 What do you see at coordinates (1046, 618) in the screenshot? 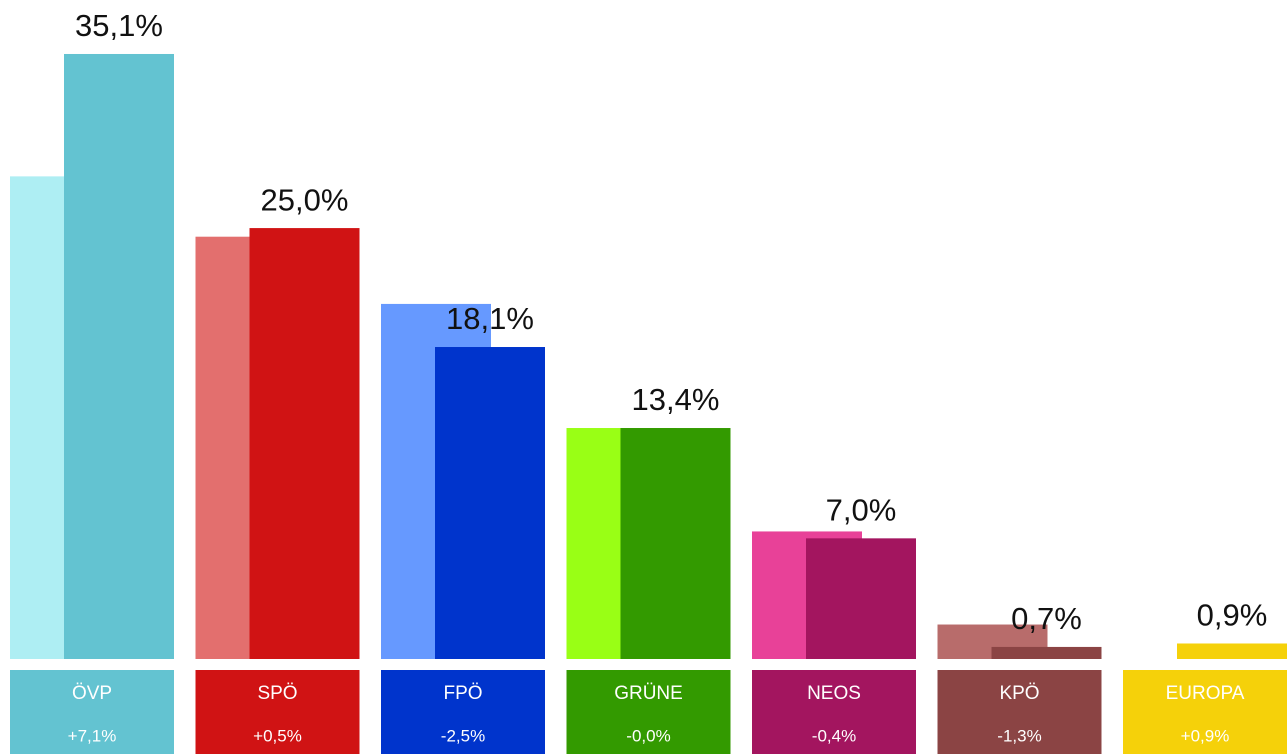
I see `value-label: 0,7%` at bounding box center [1046, 618].